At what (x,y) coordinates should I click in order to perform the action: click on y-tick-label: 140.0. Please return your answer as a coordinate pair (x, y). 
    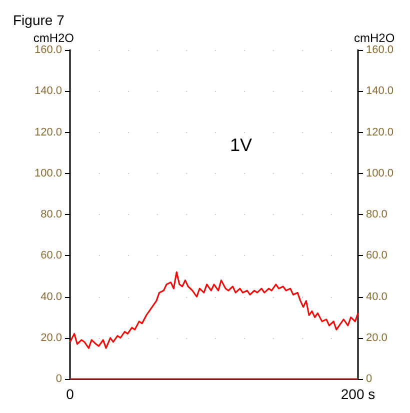
    Looking at the image, I should click on (48, 91).